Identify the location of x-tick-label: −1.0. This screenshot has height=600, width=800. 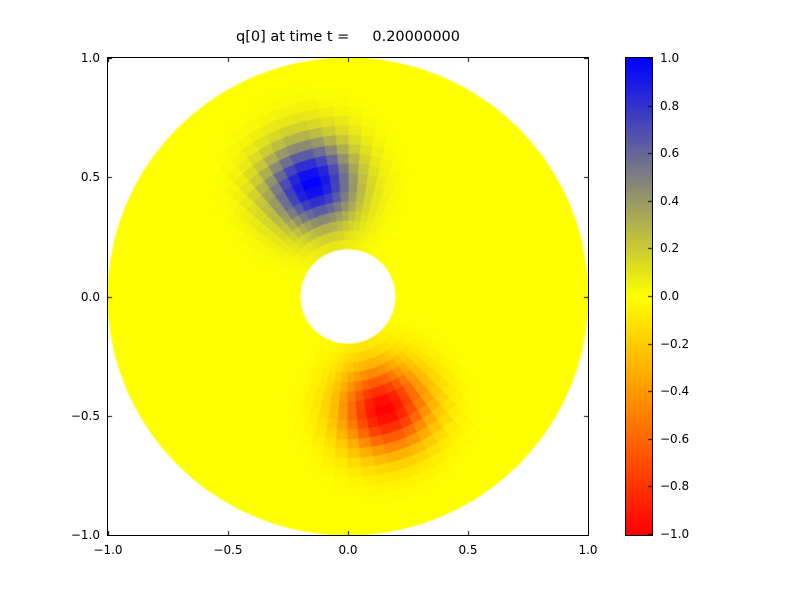
(108, 550).